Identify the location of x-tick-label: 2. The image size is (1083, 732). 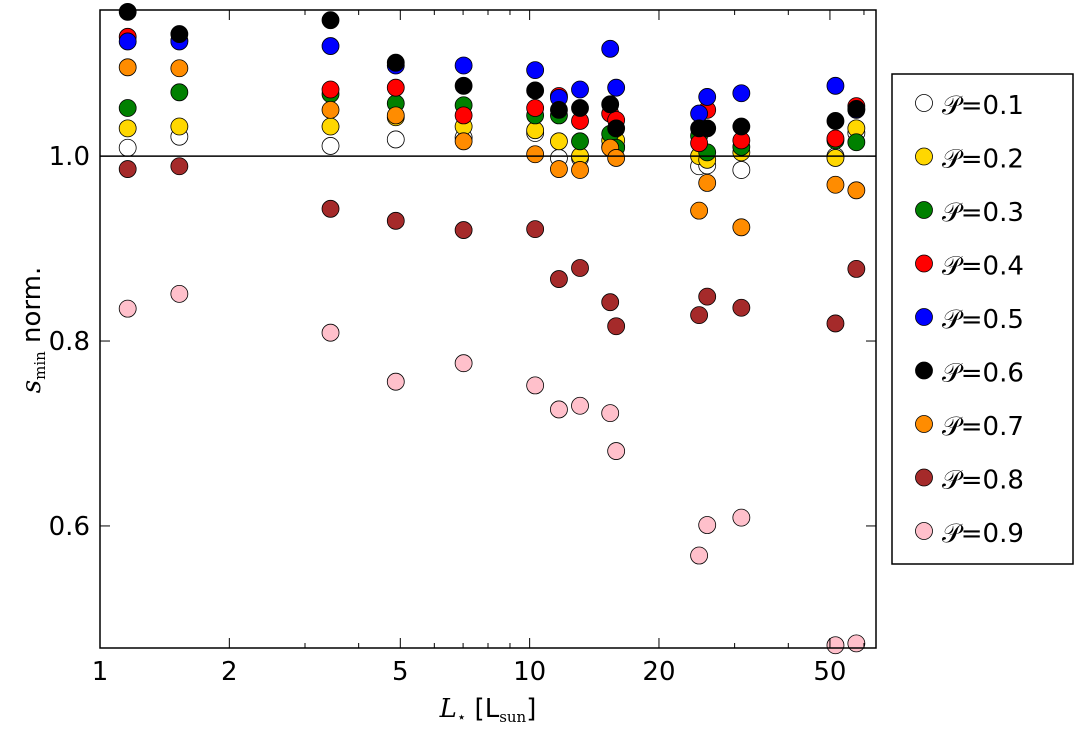
(229, 672).